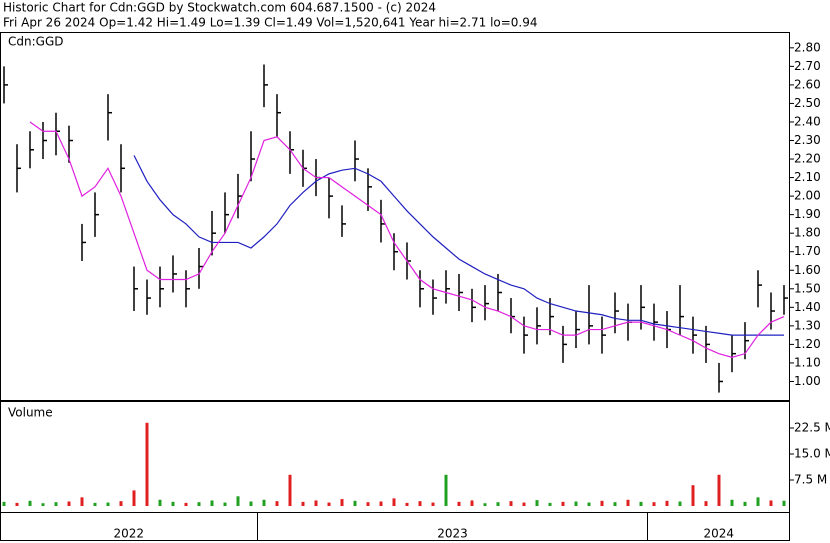  I want to click on y-tick-label: 2.60, so click(807, 84).